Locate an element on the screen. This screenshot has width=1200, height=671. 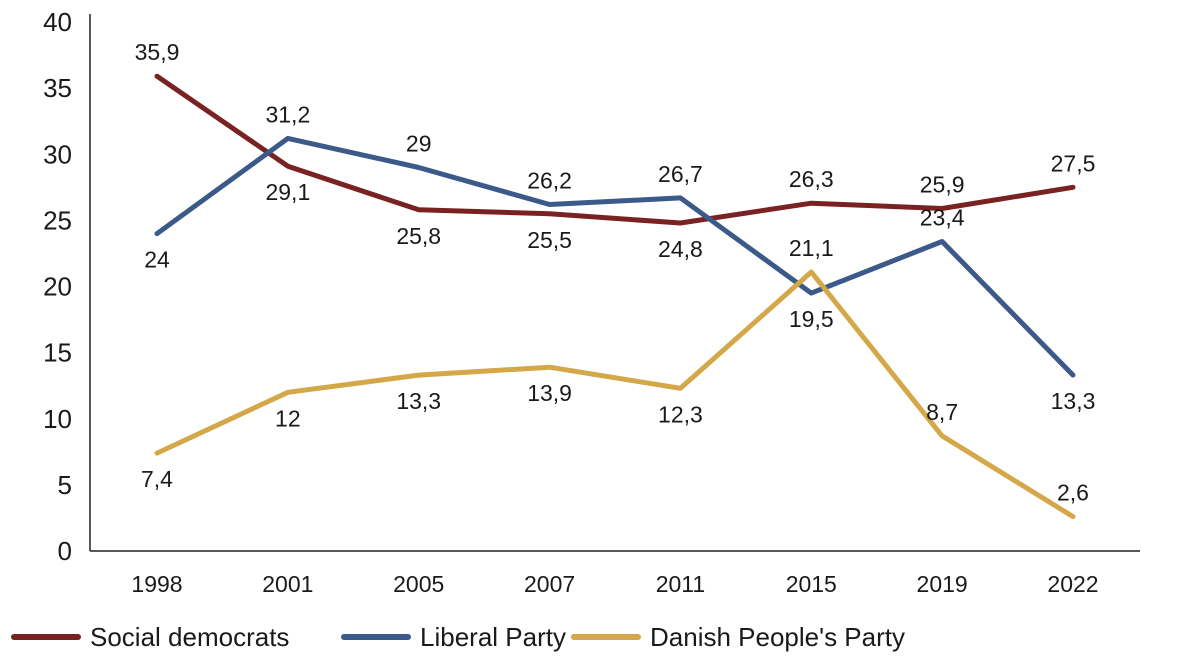
x-tick-label: 1998 is located at coordinates (156, 584).